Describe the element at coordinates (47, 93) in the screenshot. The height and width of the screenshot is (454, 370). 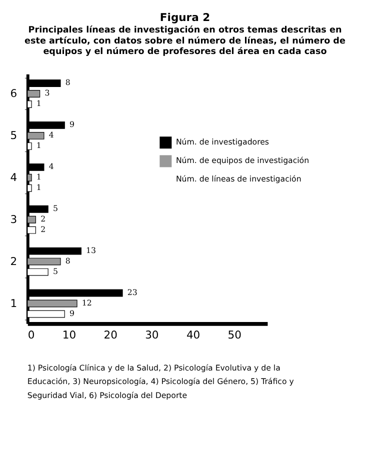
I see `data-label: 3` at that location.